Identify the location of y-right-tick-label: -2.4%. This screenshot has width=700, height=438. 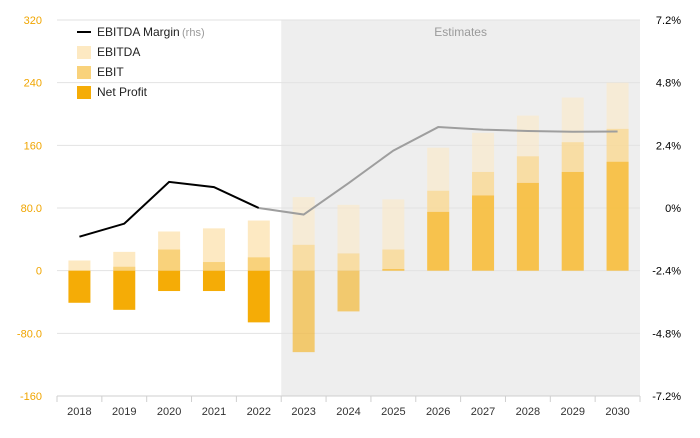
(666, 272).